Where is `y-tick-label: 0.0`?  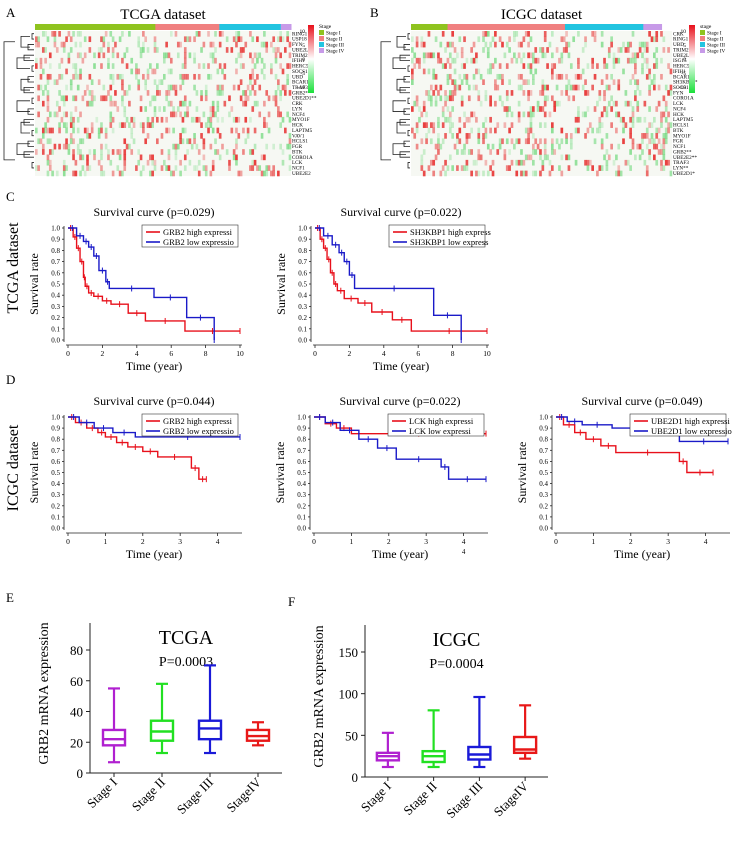
y-tick-label: 0.0 is located at coordinates (543, 529).